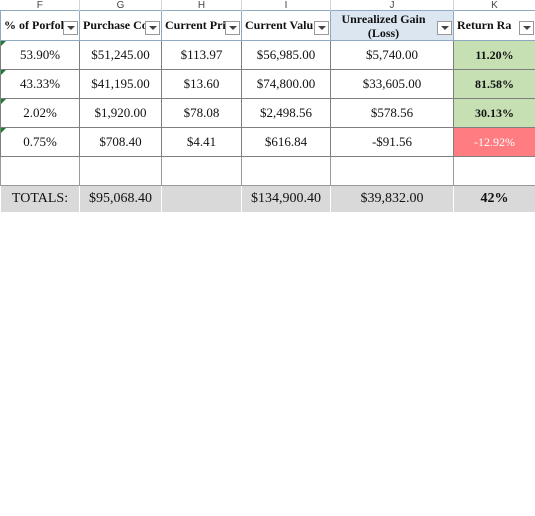  Describe the element at coordinates (392, 113) in the screenshot. I see `cell: $578.56` at that location.